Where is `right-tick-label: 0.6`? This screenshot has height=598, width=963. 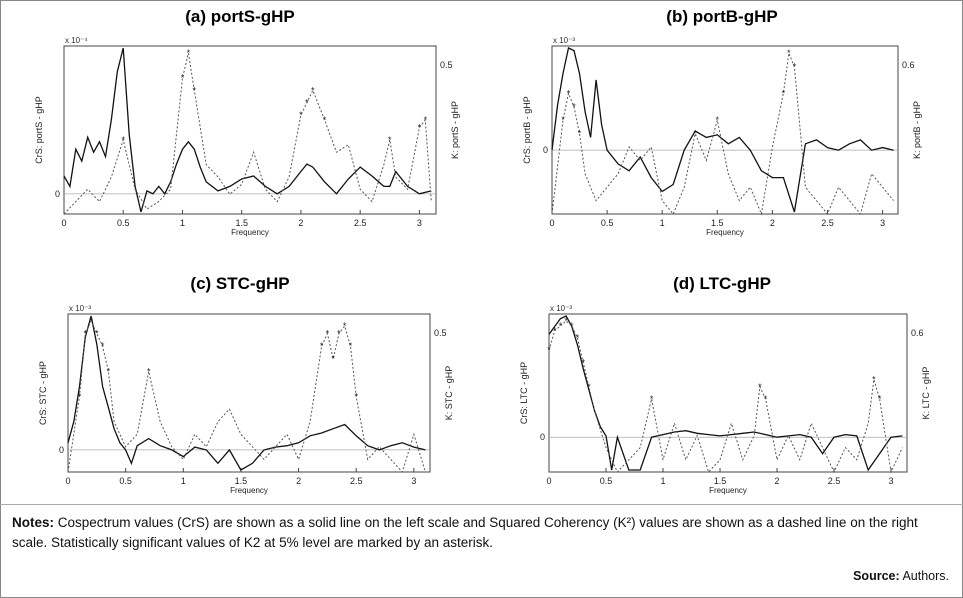
right-tick-label: 0.6 is located at coordinates (917, 333).